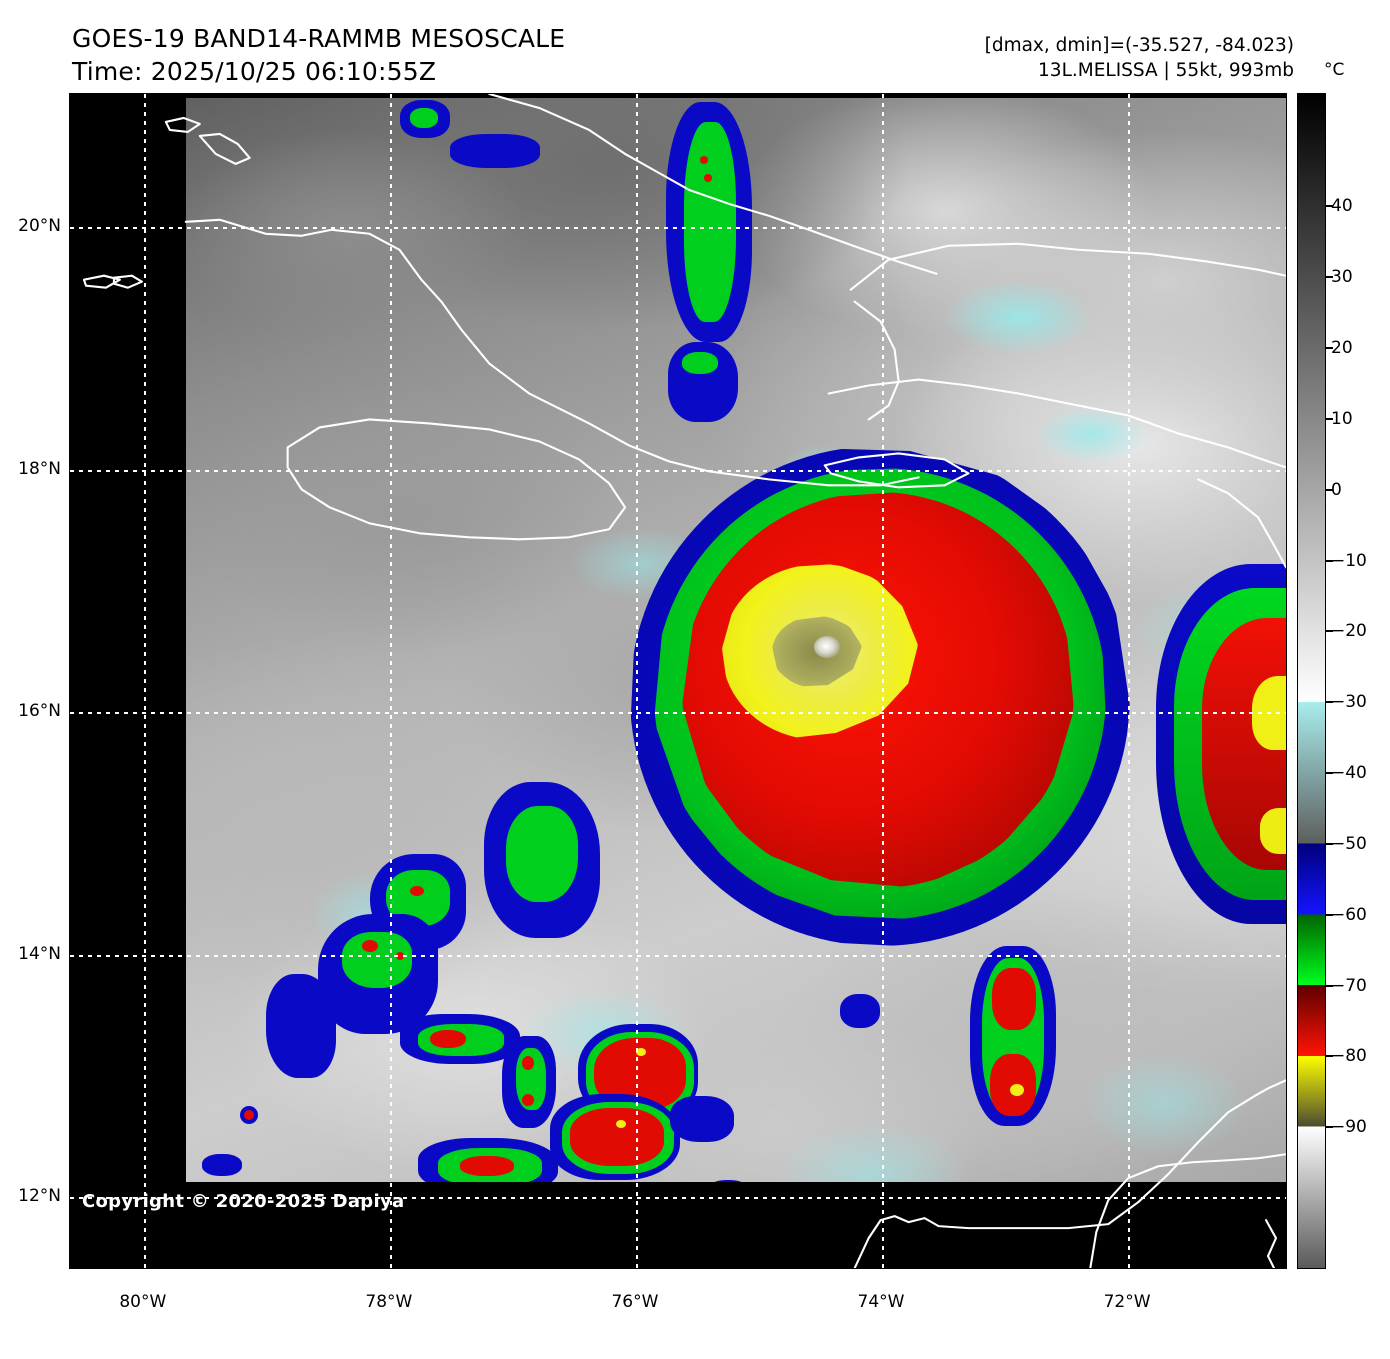 The width and height of the screenshot is (1390, 1359). Describe the element at coordinates (1067, 266) in the screenshot. I see `coastline-hispaniola` at that location.